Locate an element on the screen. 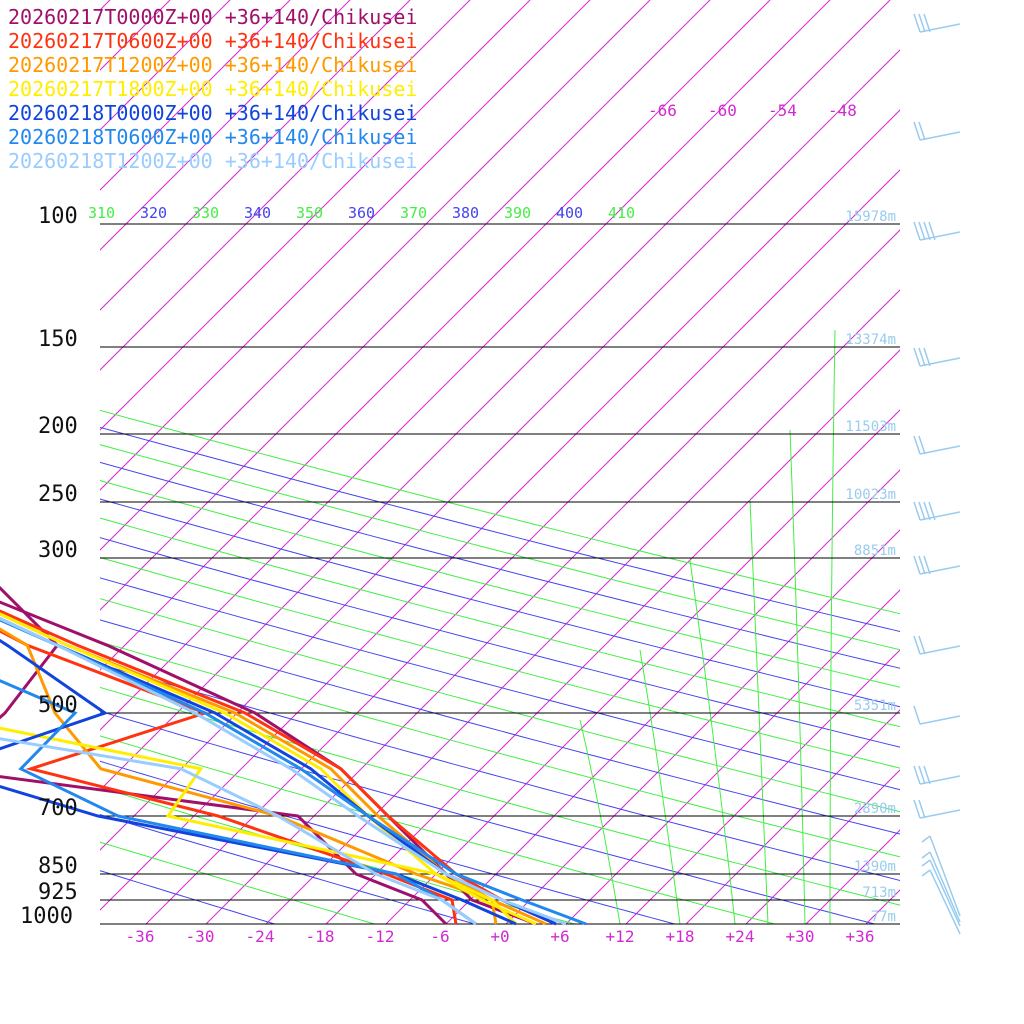  height-label: 10023m is located at coordinates (870, 495).